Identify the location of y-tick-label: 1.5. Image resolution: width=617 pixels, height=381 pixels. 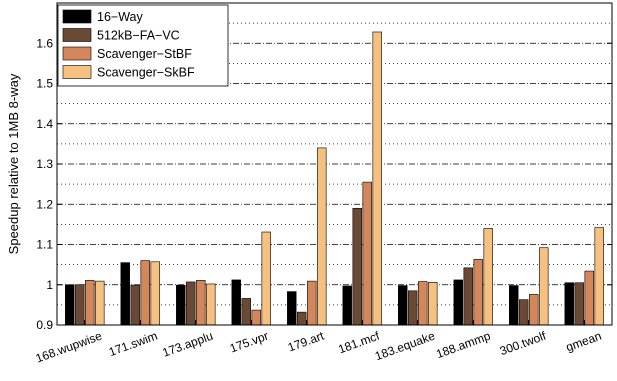
(44, 84).